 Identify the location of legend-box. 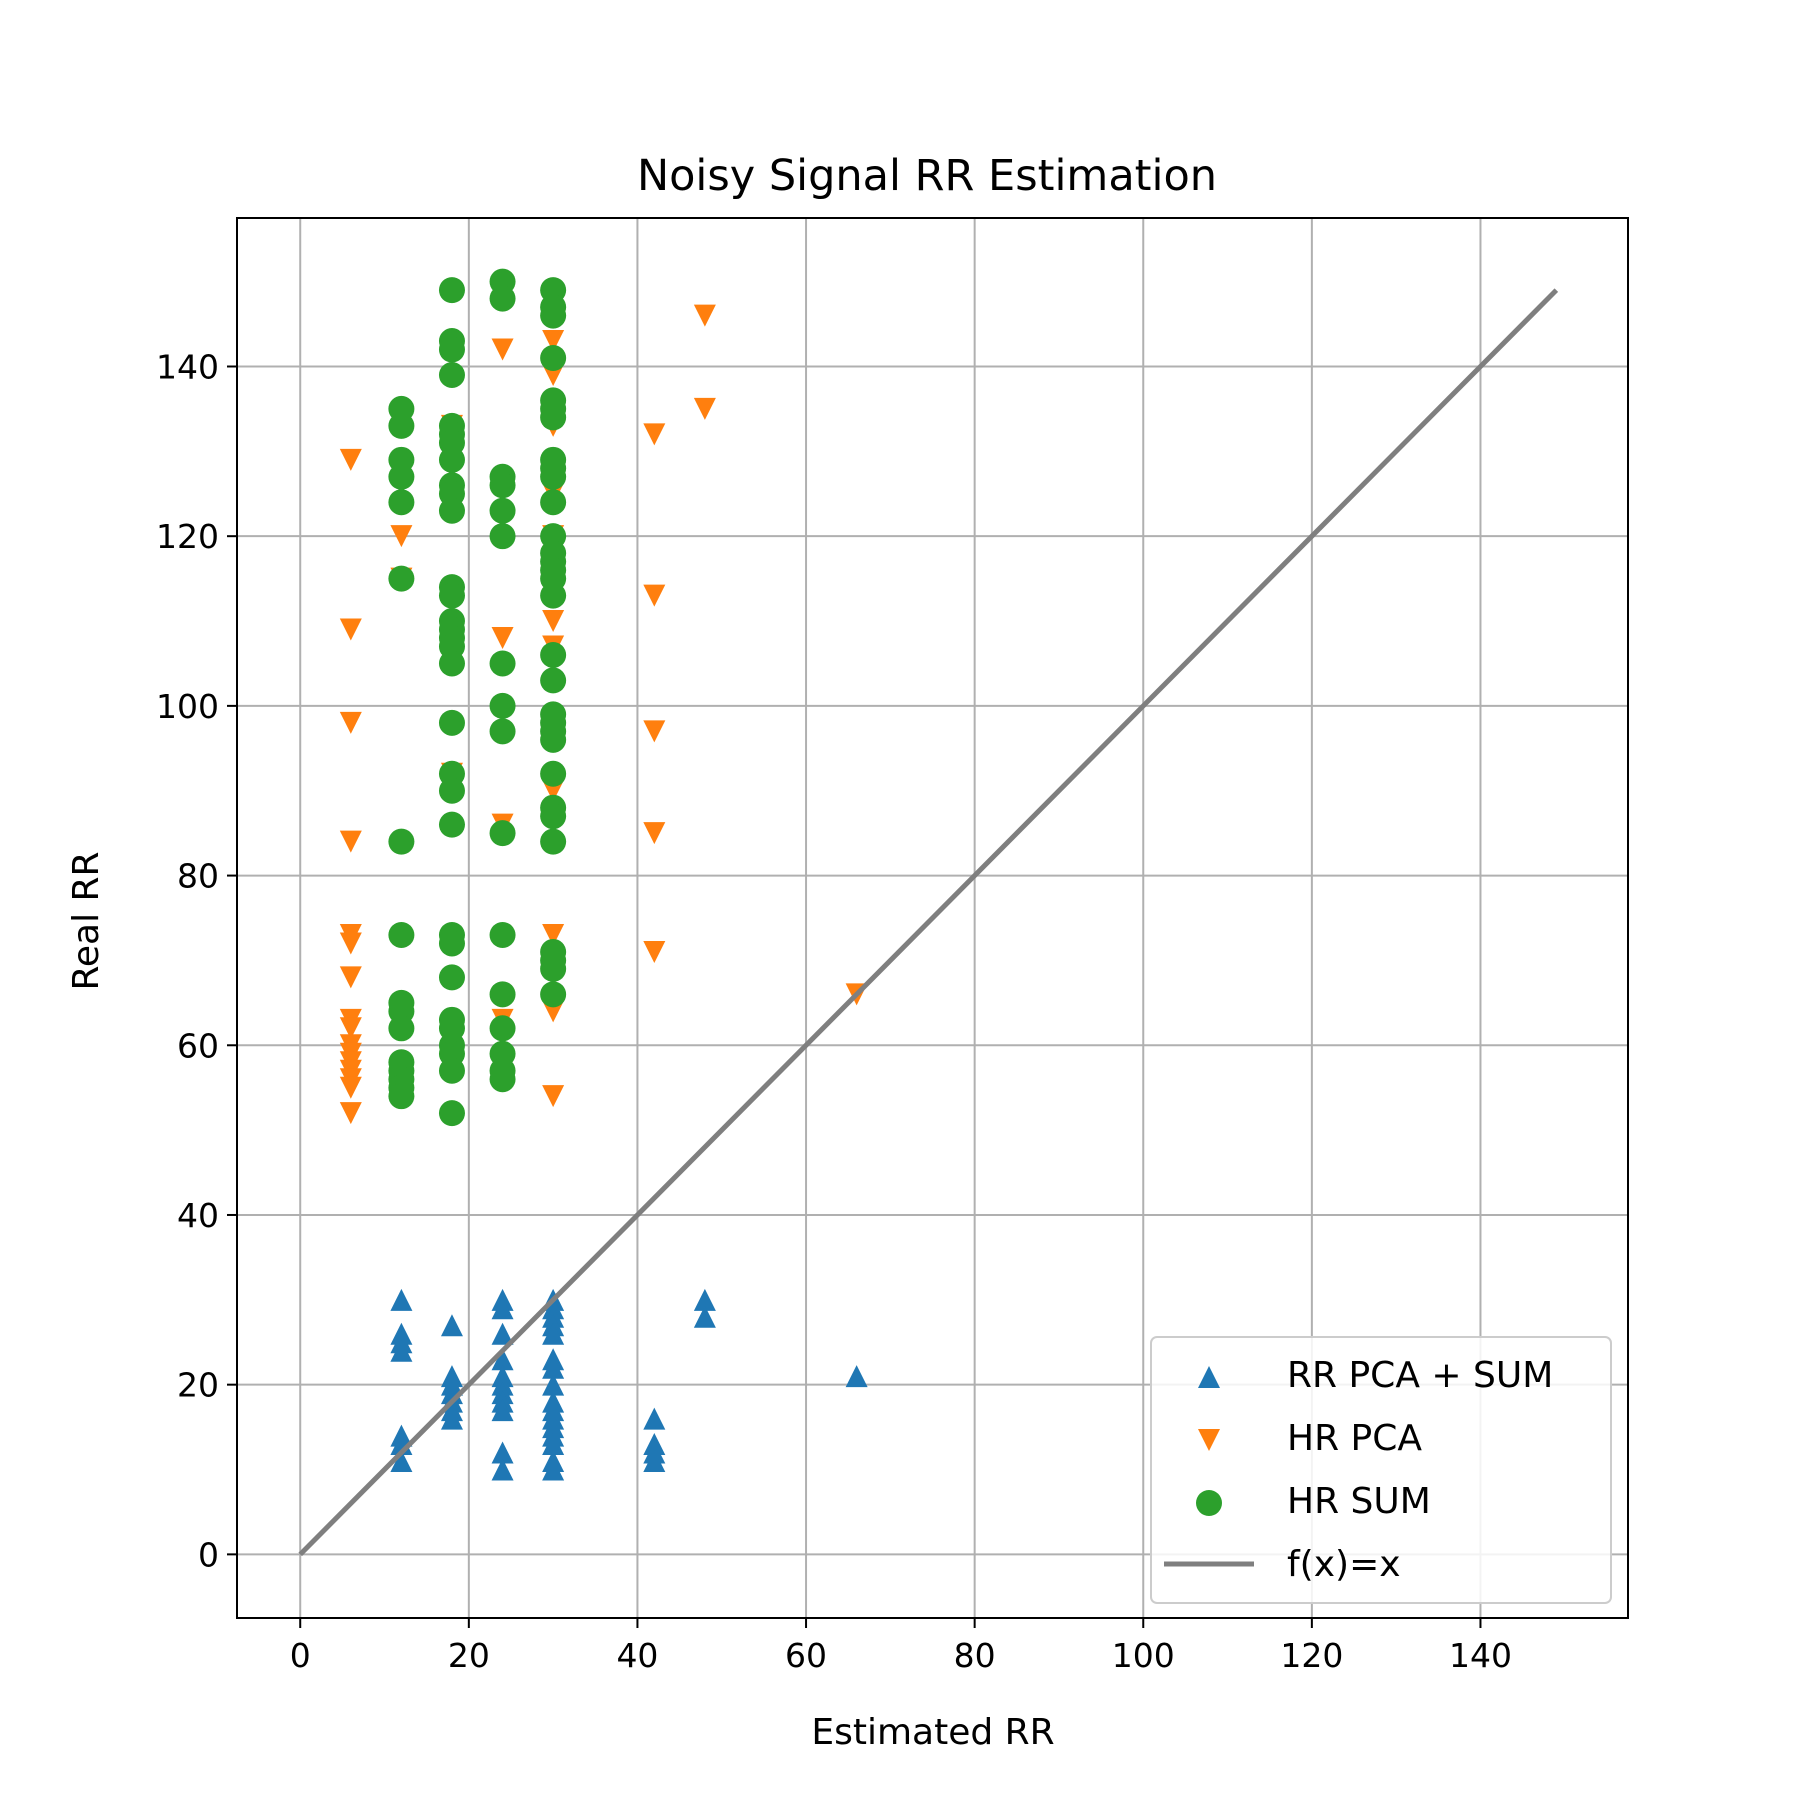
(1381, 1470).